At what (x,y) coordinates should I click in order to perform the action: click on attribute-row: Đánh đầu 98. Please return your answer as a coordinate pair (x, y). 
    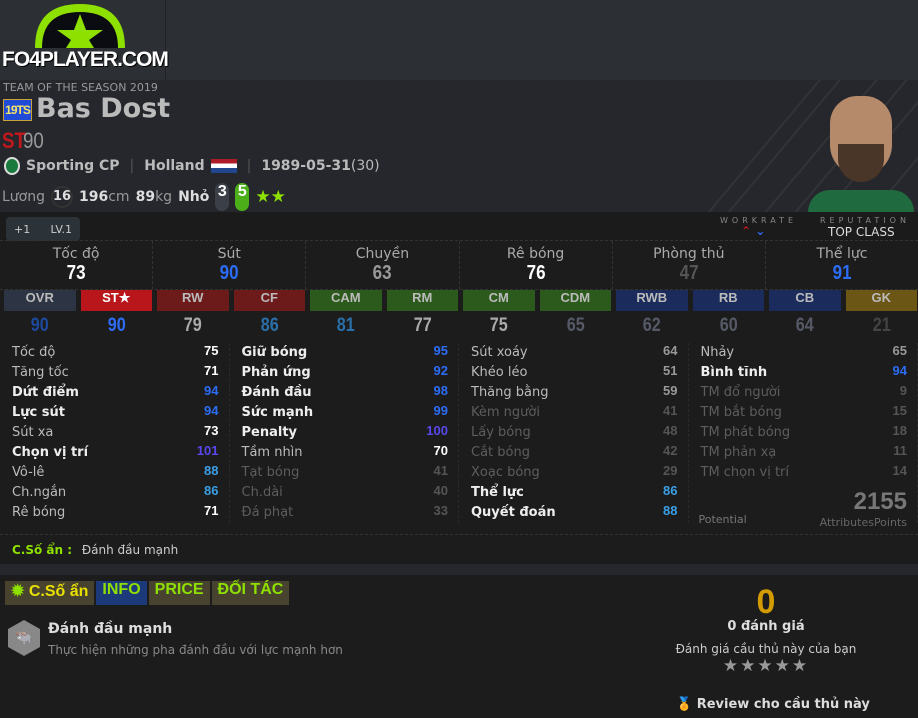
    Looking at the image, I should click on (345, 393).